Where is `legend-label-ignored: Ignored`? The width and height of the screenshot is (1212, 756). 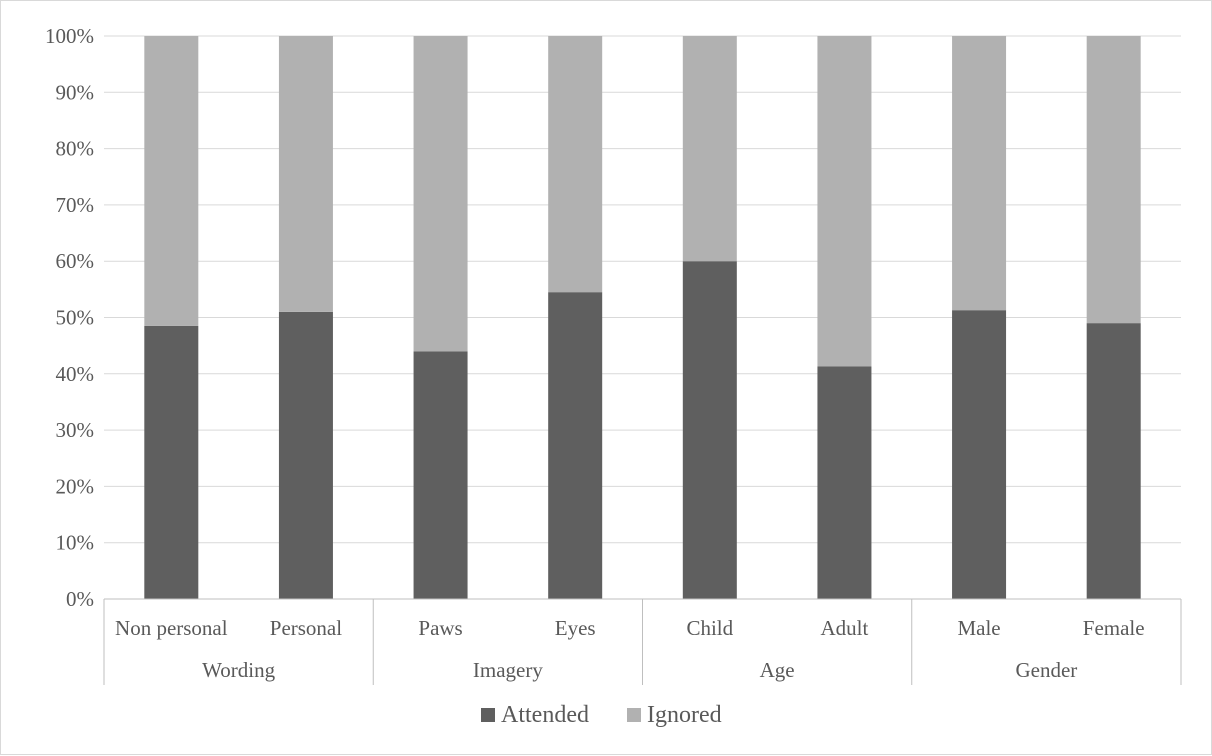
legend-label-ignored: Ignored is located at coordinates (684, 715).